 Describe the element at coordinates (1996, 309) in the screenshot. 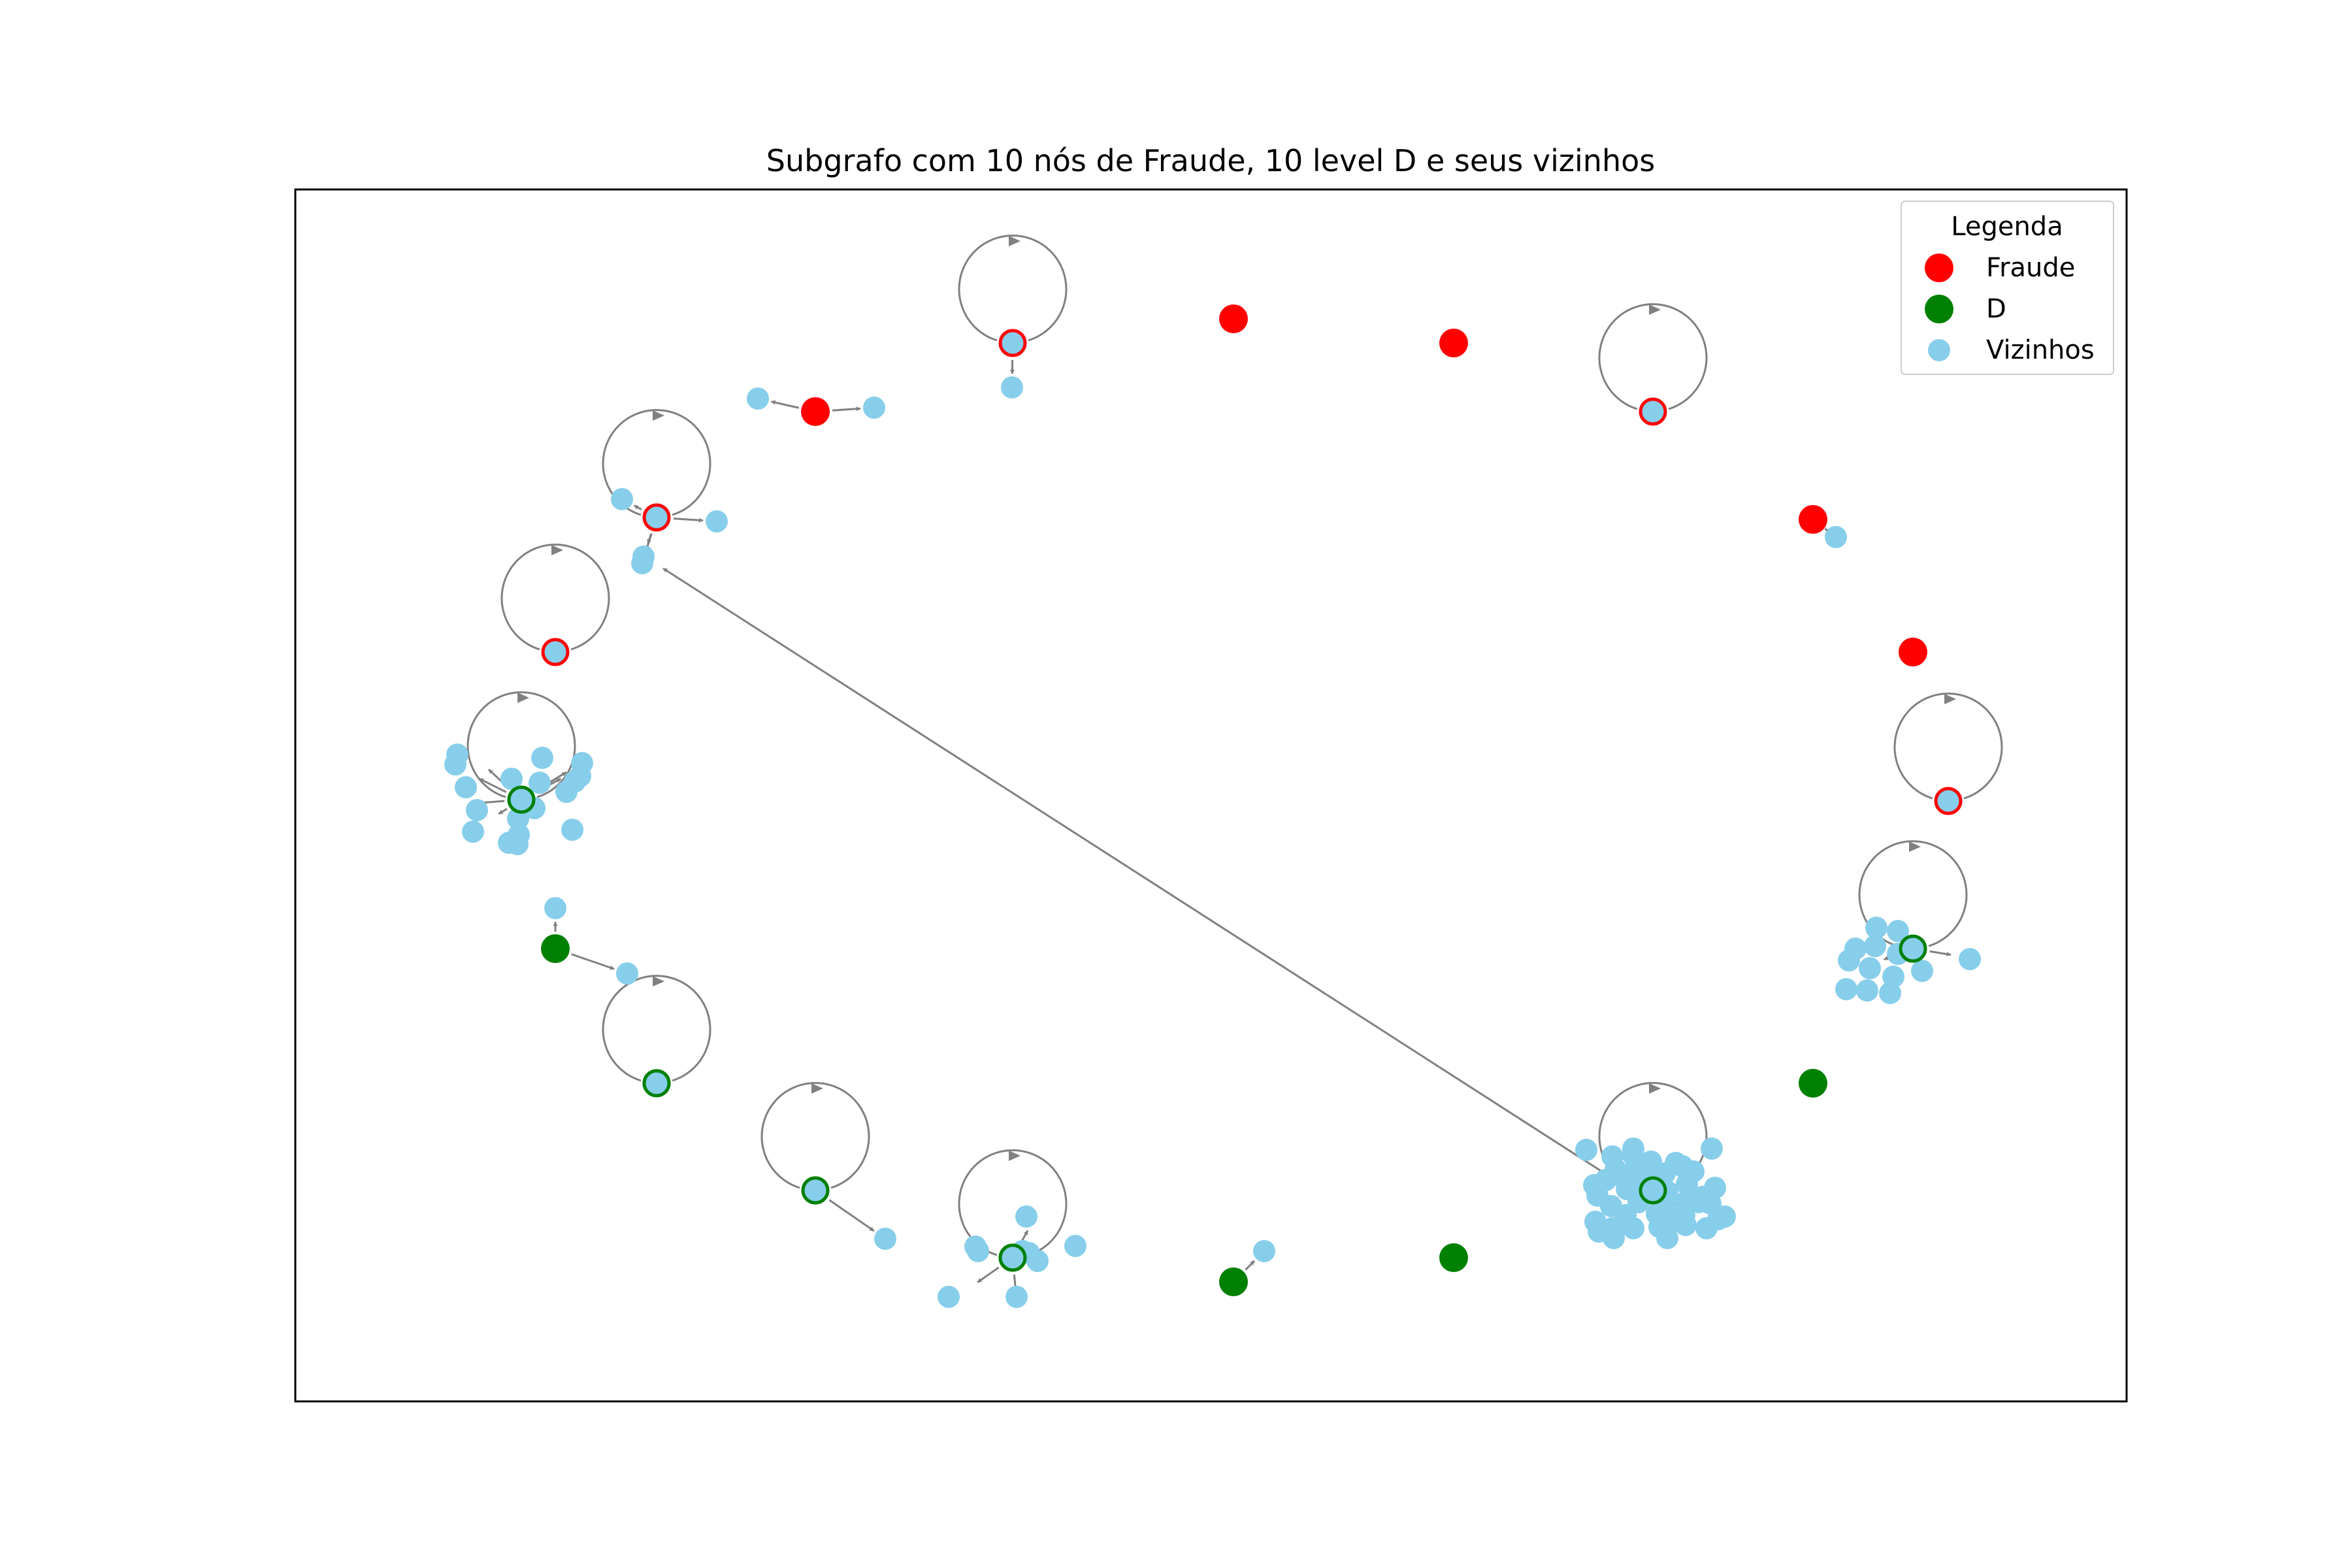

I see `legend-label-d: D` at that location.